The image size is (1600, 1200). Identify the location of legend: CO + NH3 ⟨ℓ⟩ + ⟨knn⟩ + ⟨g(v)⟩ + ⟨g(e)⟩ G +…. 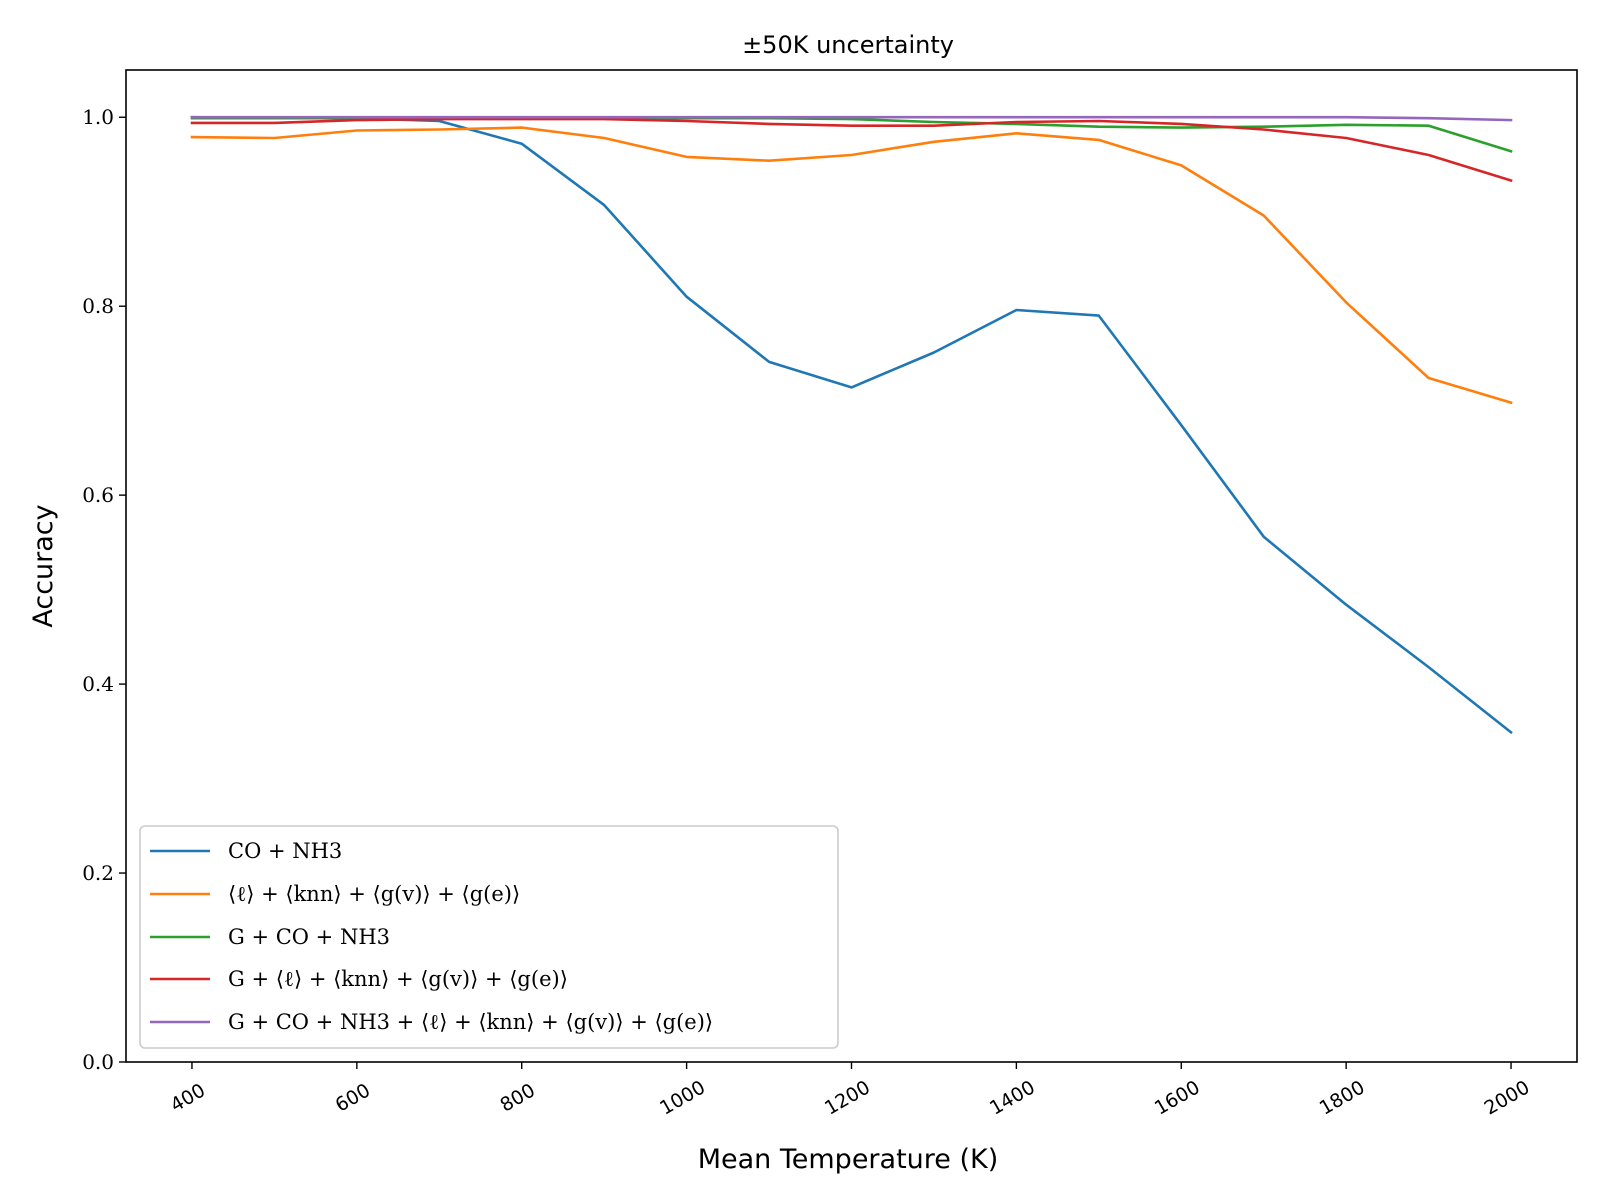
(489, 937).